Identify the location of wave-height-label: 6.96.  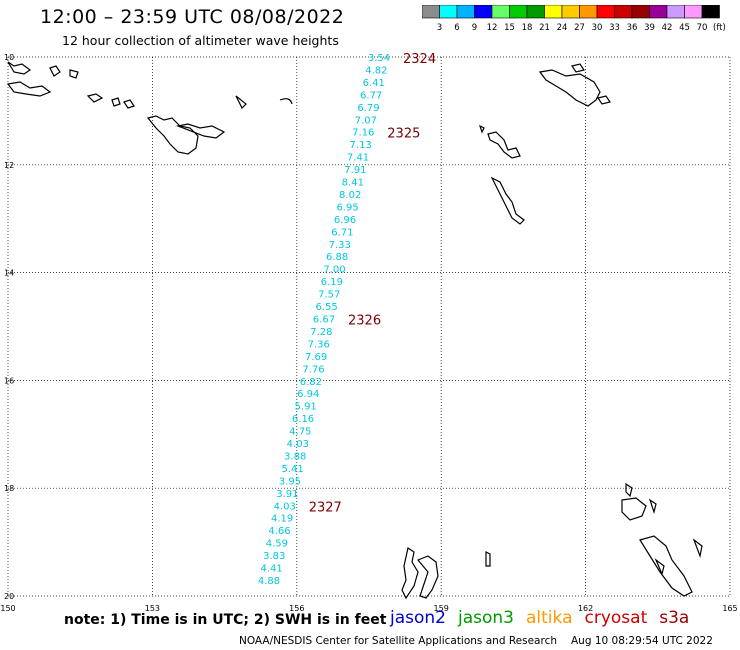
(345, 220).